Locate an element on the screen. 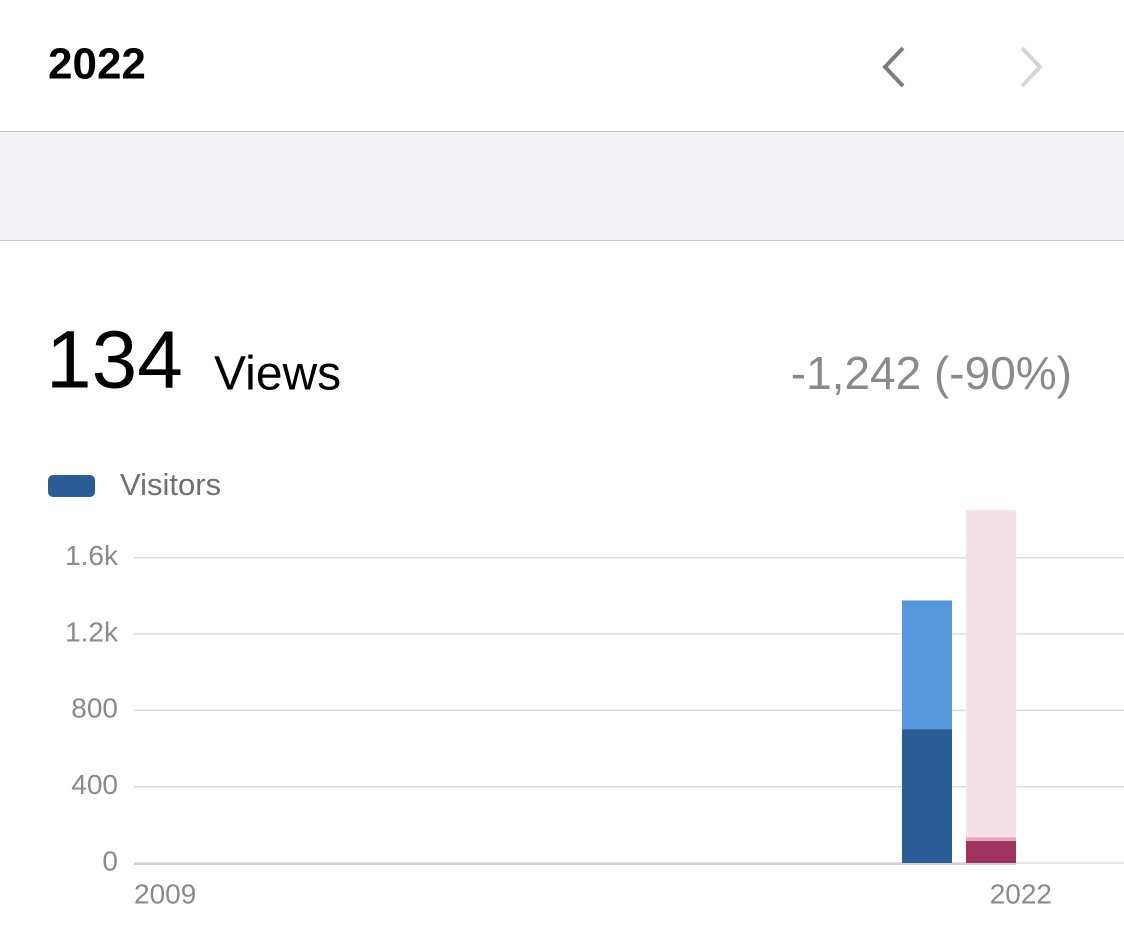  x-tick-label: 2022 is located at coordinates (1021, 893).